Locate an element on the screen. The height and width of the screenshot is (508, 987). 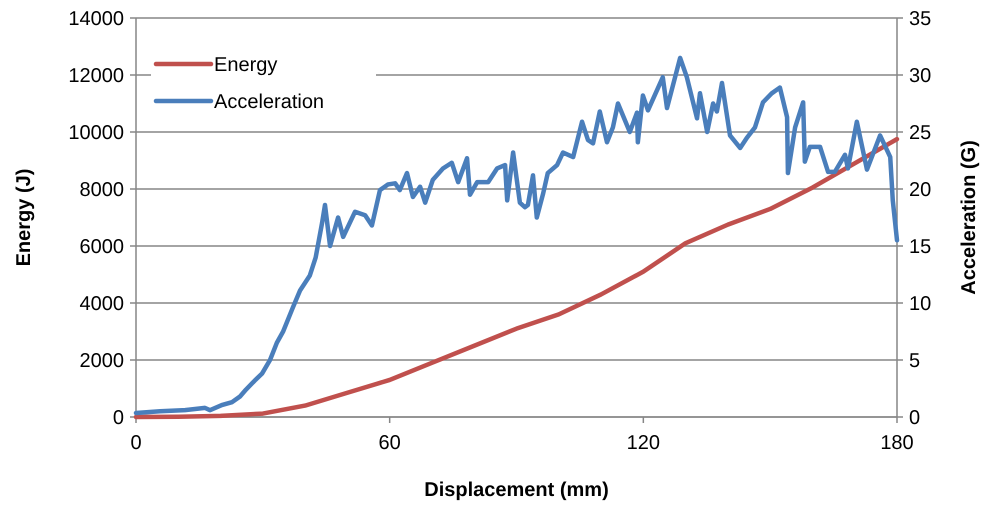
x-tick-label: 180 is located at coordinates (897, 443).